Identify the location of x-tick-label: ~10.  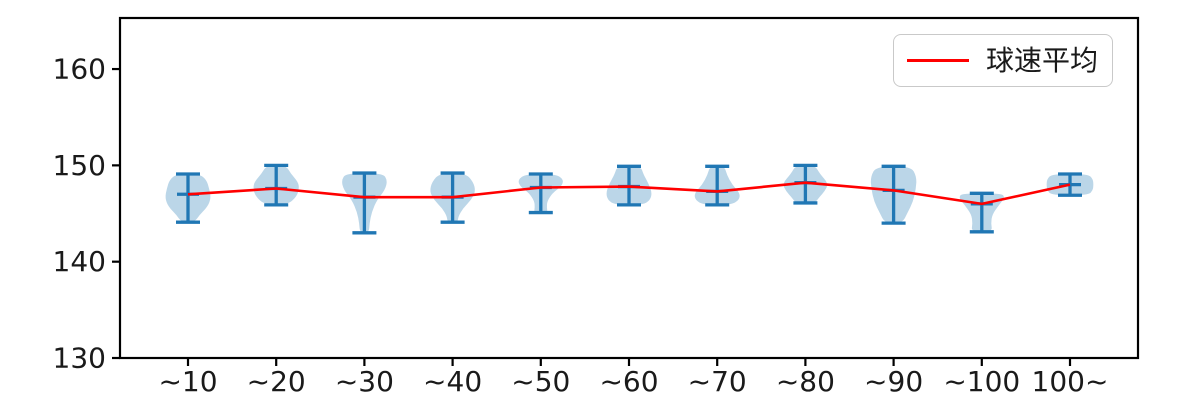
(187, 381).